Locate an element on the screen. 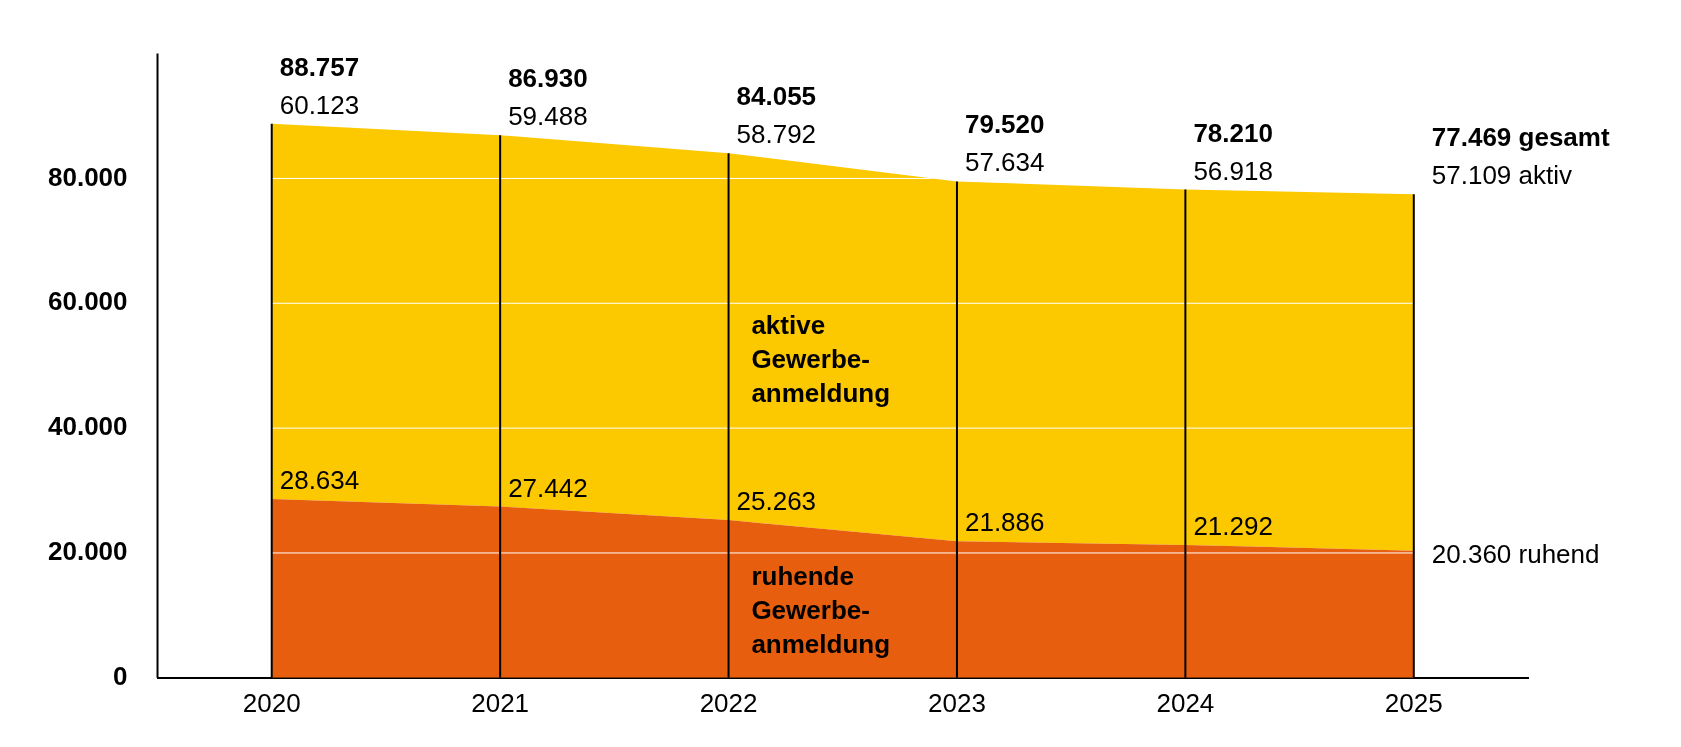 Image resolution: width=1681 pixels, height=747 pixels. data-label: 58.792 is located at coordinates (776, 134).